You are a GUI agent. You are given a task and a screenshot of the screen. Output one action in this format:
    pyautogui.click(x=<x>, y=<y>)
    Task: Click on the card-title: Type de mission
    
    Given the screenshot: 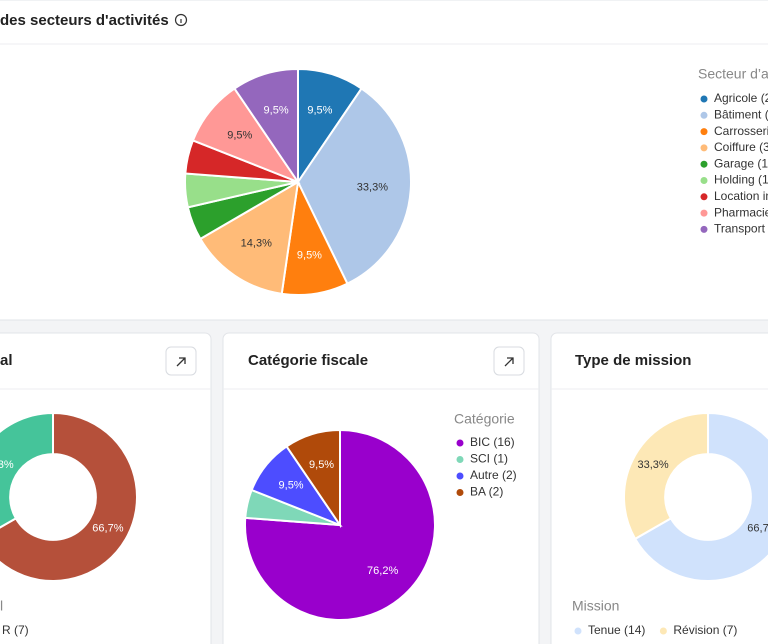 What is the action you would take?
    pyautogui.click(x=633, y=360)
    